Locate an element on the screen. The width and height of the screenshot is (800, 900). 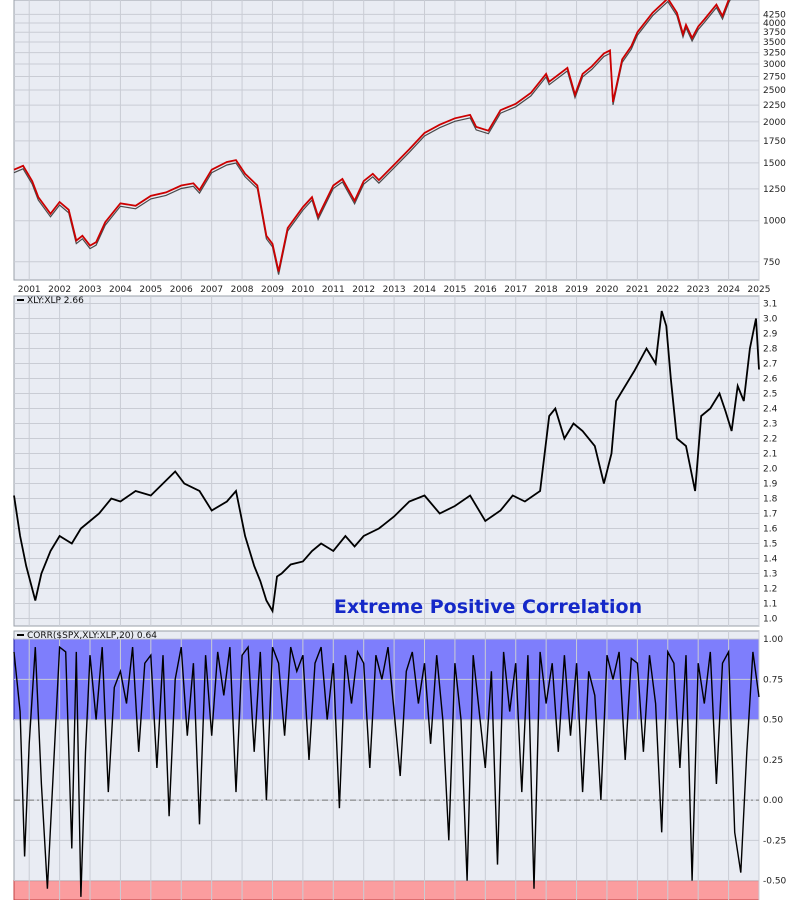
ratio-y-tick: 1.9 is located at coordinates (770, 485).